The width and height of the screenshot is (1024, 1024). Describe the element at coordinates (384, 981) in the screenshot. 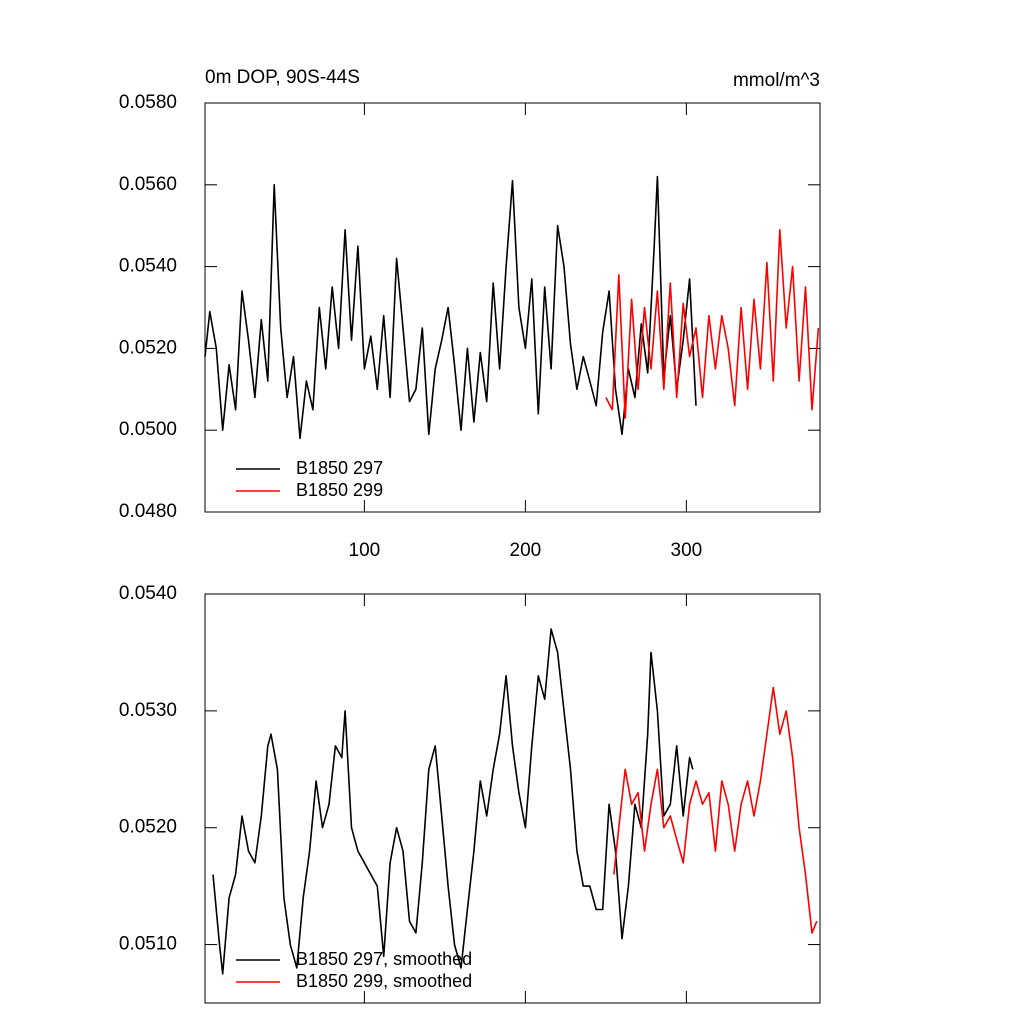

I see `legend-label: B1850 299, smoothed` at that location.